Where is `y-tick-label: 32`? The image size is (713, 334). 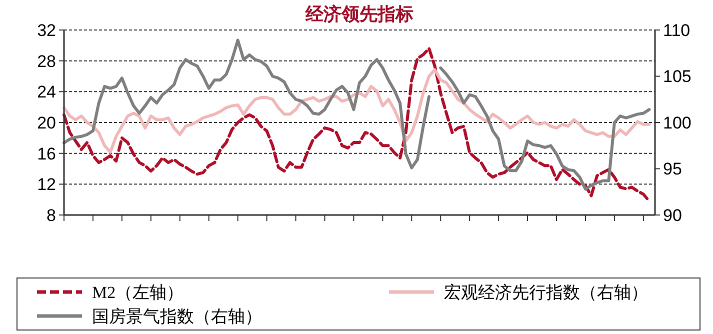 y-tick-label: 32 is located at coordinates (46, 30).